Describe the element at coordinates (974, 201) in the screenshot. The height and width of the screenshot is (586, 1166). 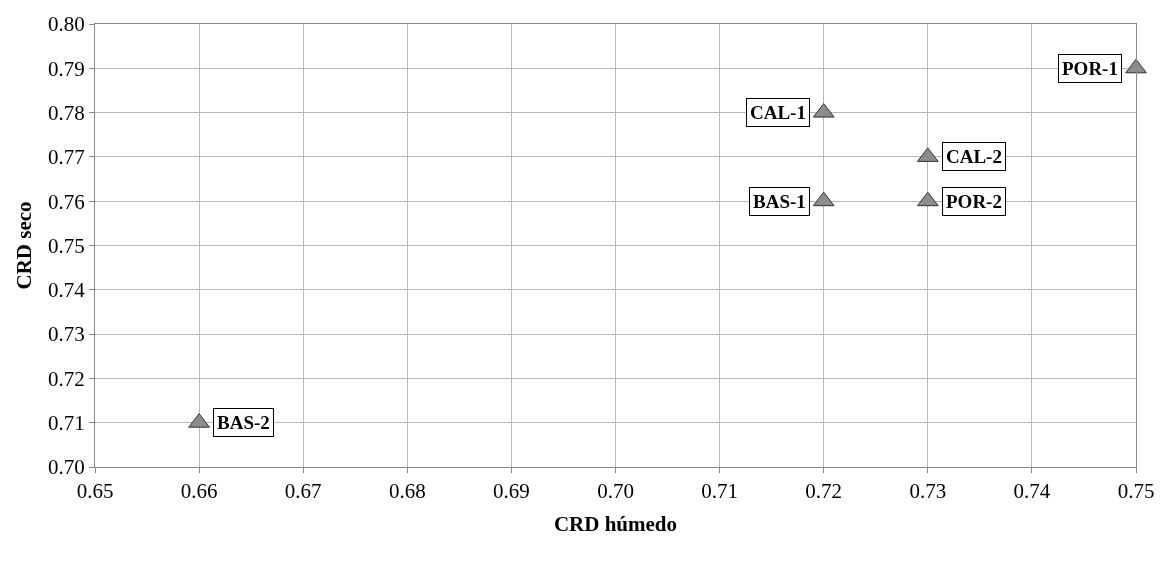
I see `annotation: POR-2` at that location.